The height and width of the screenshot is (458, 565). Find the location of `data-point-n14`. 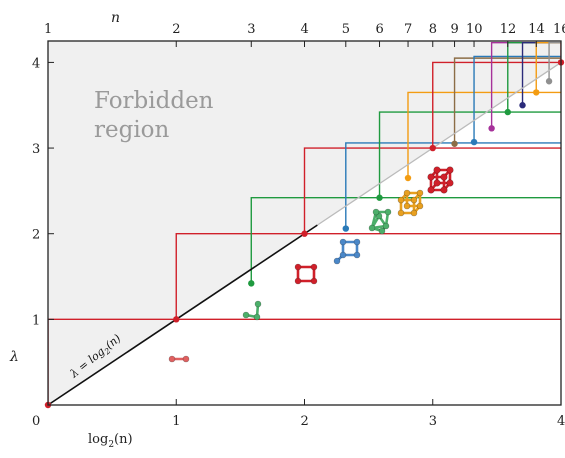

data-point-n14 is located at coordinates (536, 92).